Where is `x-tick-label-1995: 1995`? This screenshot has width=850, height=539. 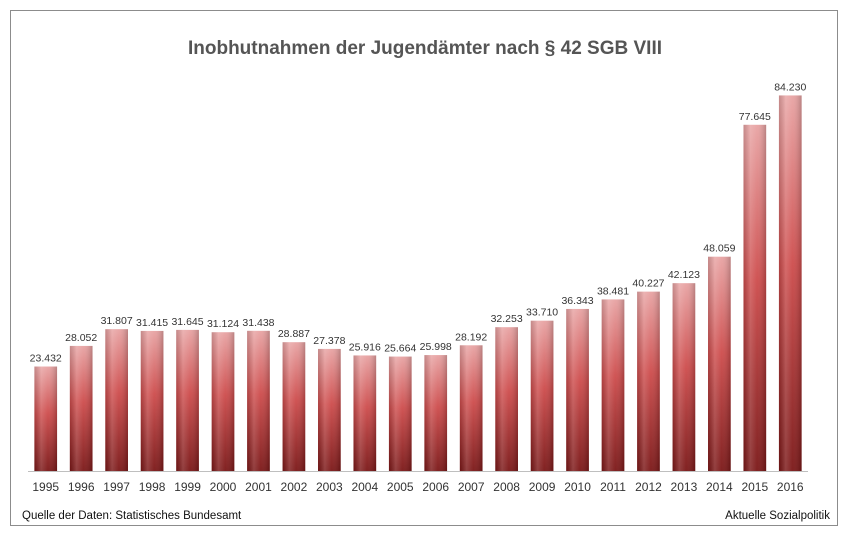 x-tick-label-1995: 1995 is located at coordinates (45, 487).